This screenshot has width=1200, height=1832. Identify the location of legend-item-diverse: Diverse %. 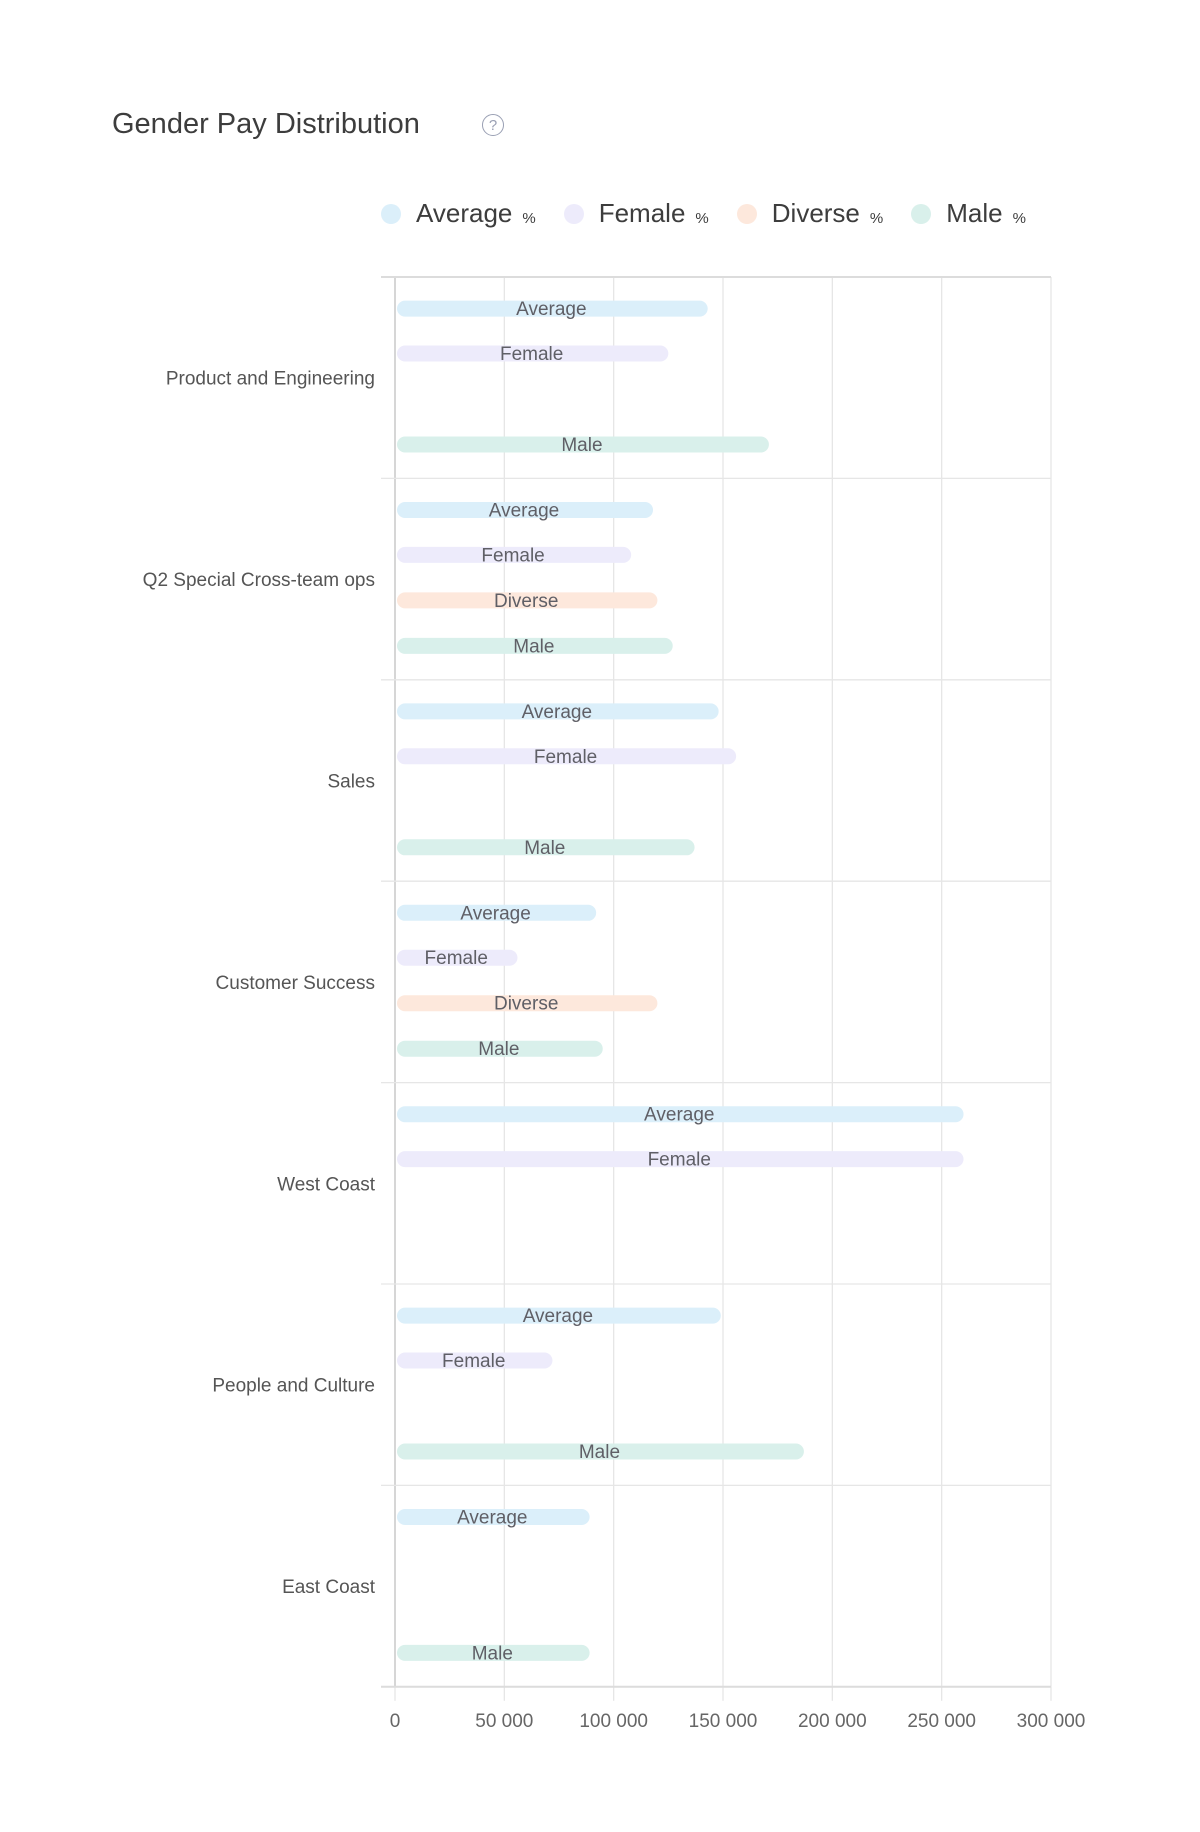
(810, 213).